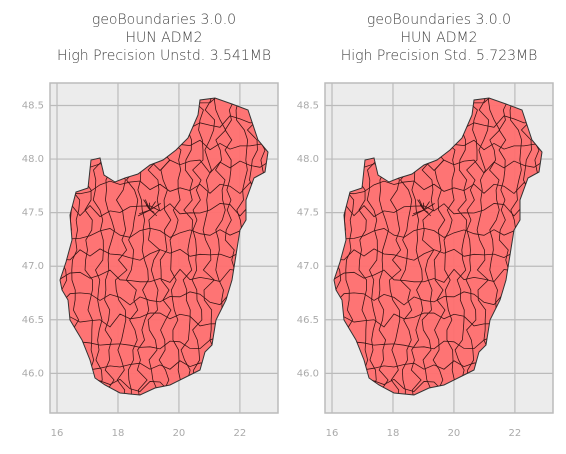  What do you see at coordinates (164, 56) in the screenshot?
I see `panel-title: High Precision Unstd. 3.541MB` at bounding box center [164, 56].